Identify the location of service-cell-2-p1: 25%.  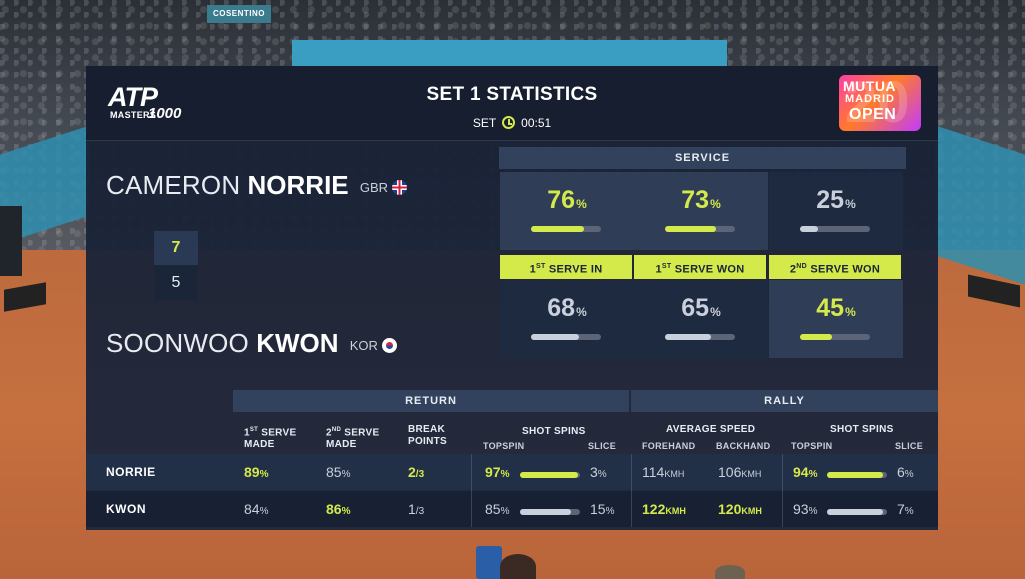
(836, 211).